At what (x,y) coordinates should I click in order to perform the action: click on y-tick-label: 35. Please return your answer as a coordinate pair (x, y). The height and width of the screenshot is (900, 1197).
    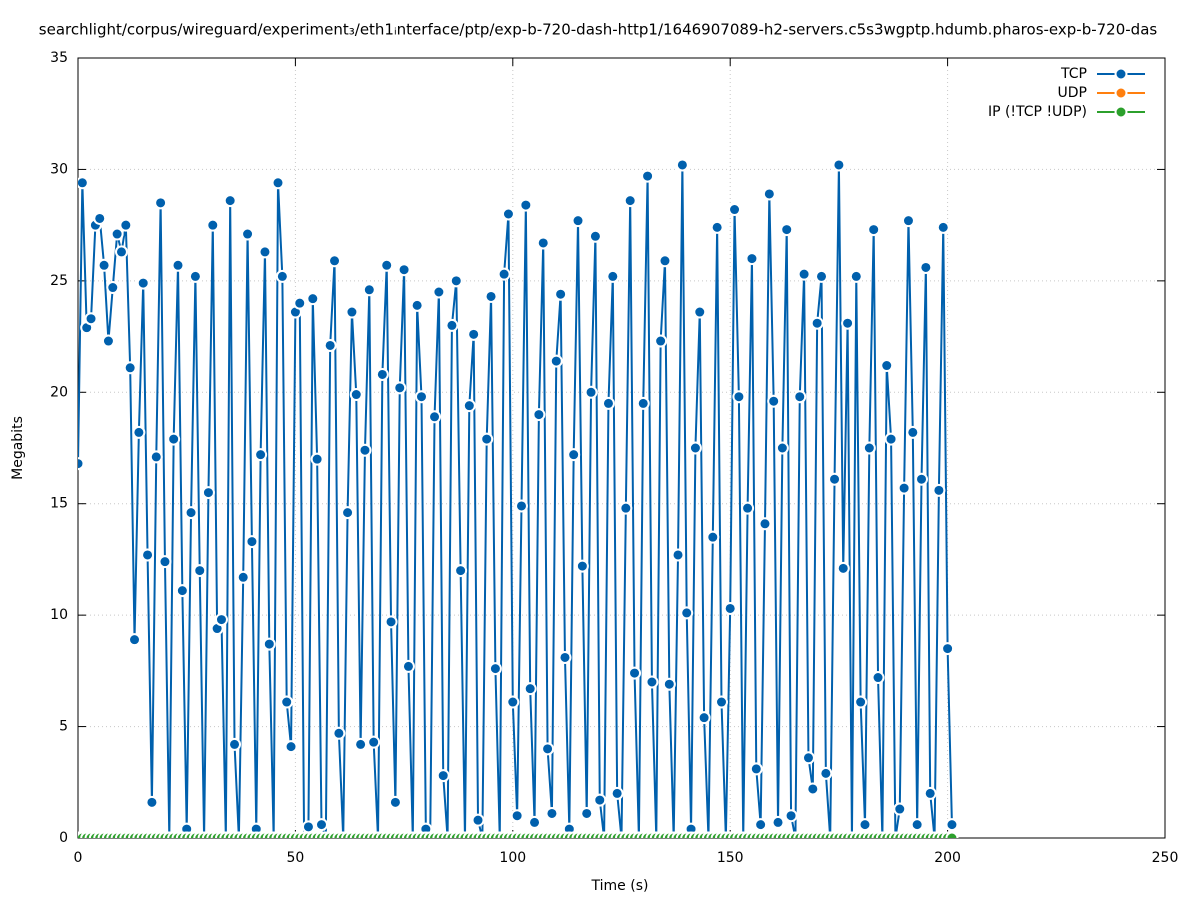
    Looking at the image, I should click on (59, 58).